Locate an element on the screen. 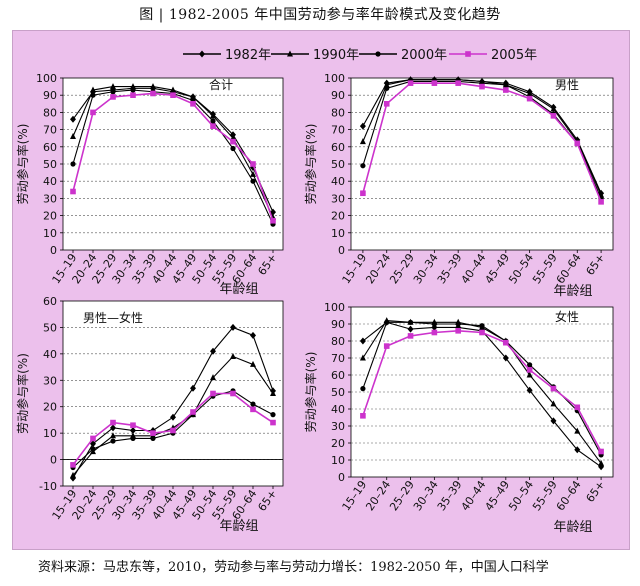  x-tick-label: 60–64 is located at coordinates (569, 495).